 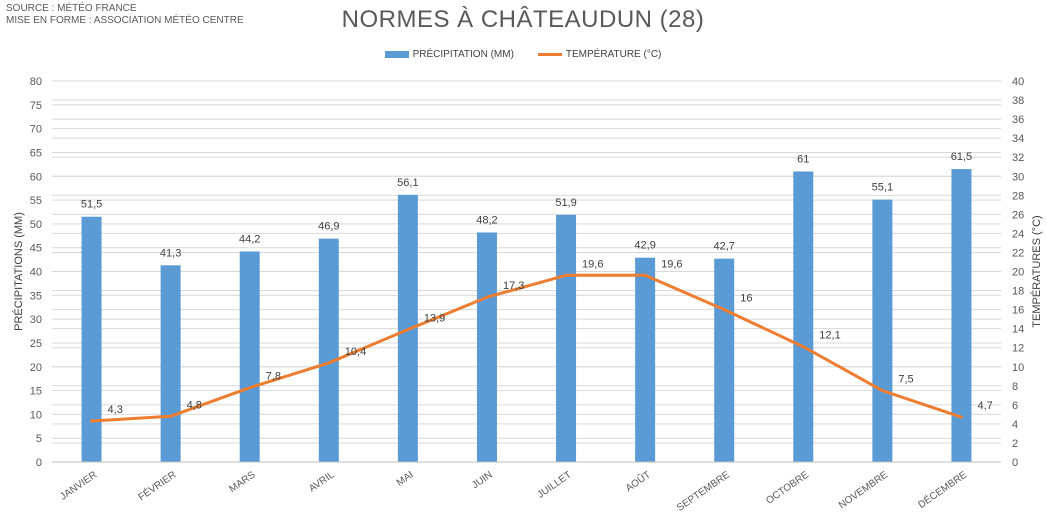 I want to click on line-data-label: 12,1, so click(x=829, y=336).